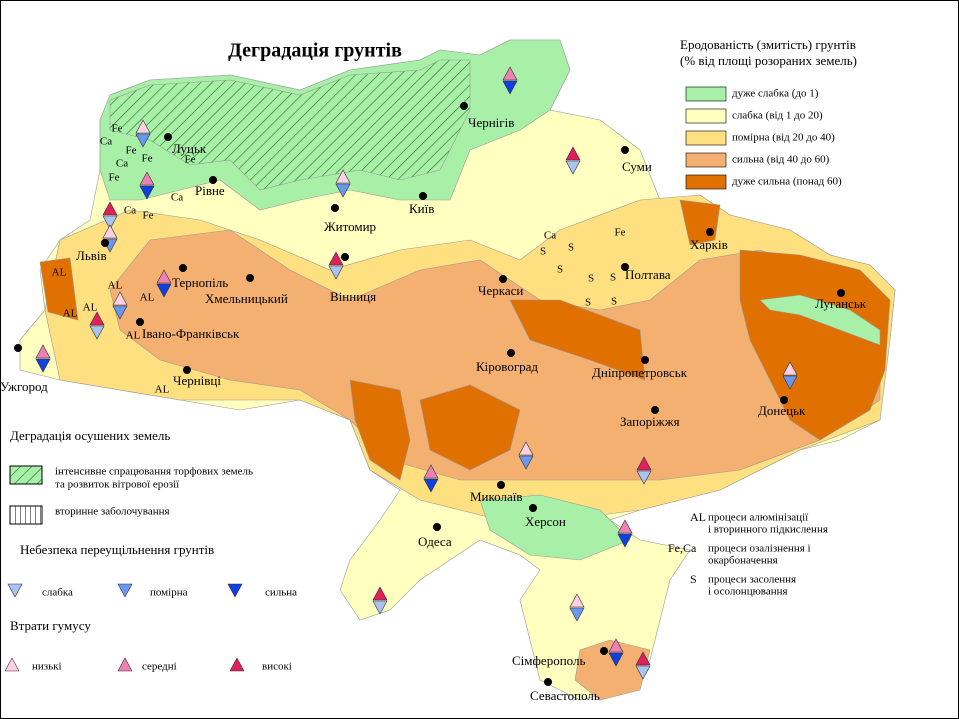  I want to click on legend-title: Втрати гумусу, so click(50, 625).